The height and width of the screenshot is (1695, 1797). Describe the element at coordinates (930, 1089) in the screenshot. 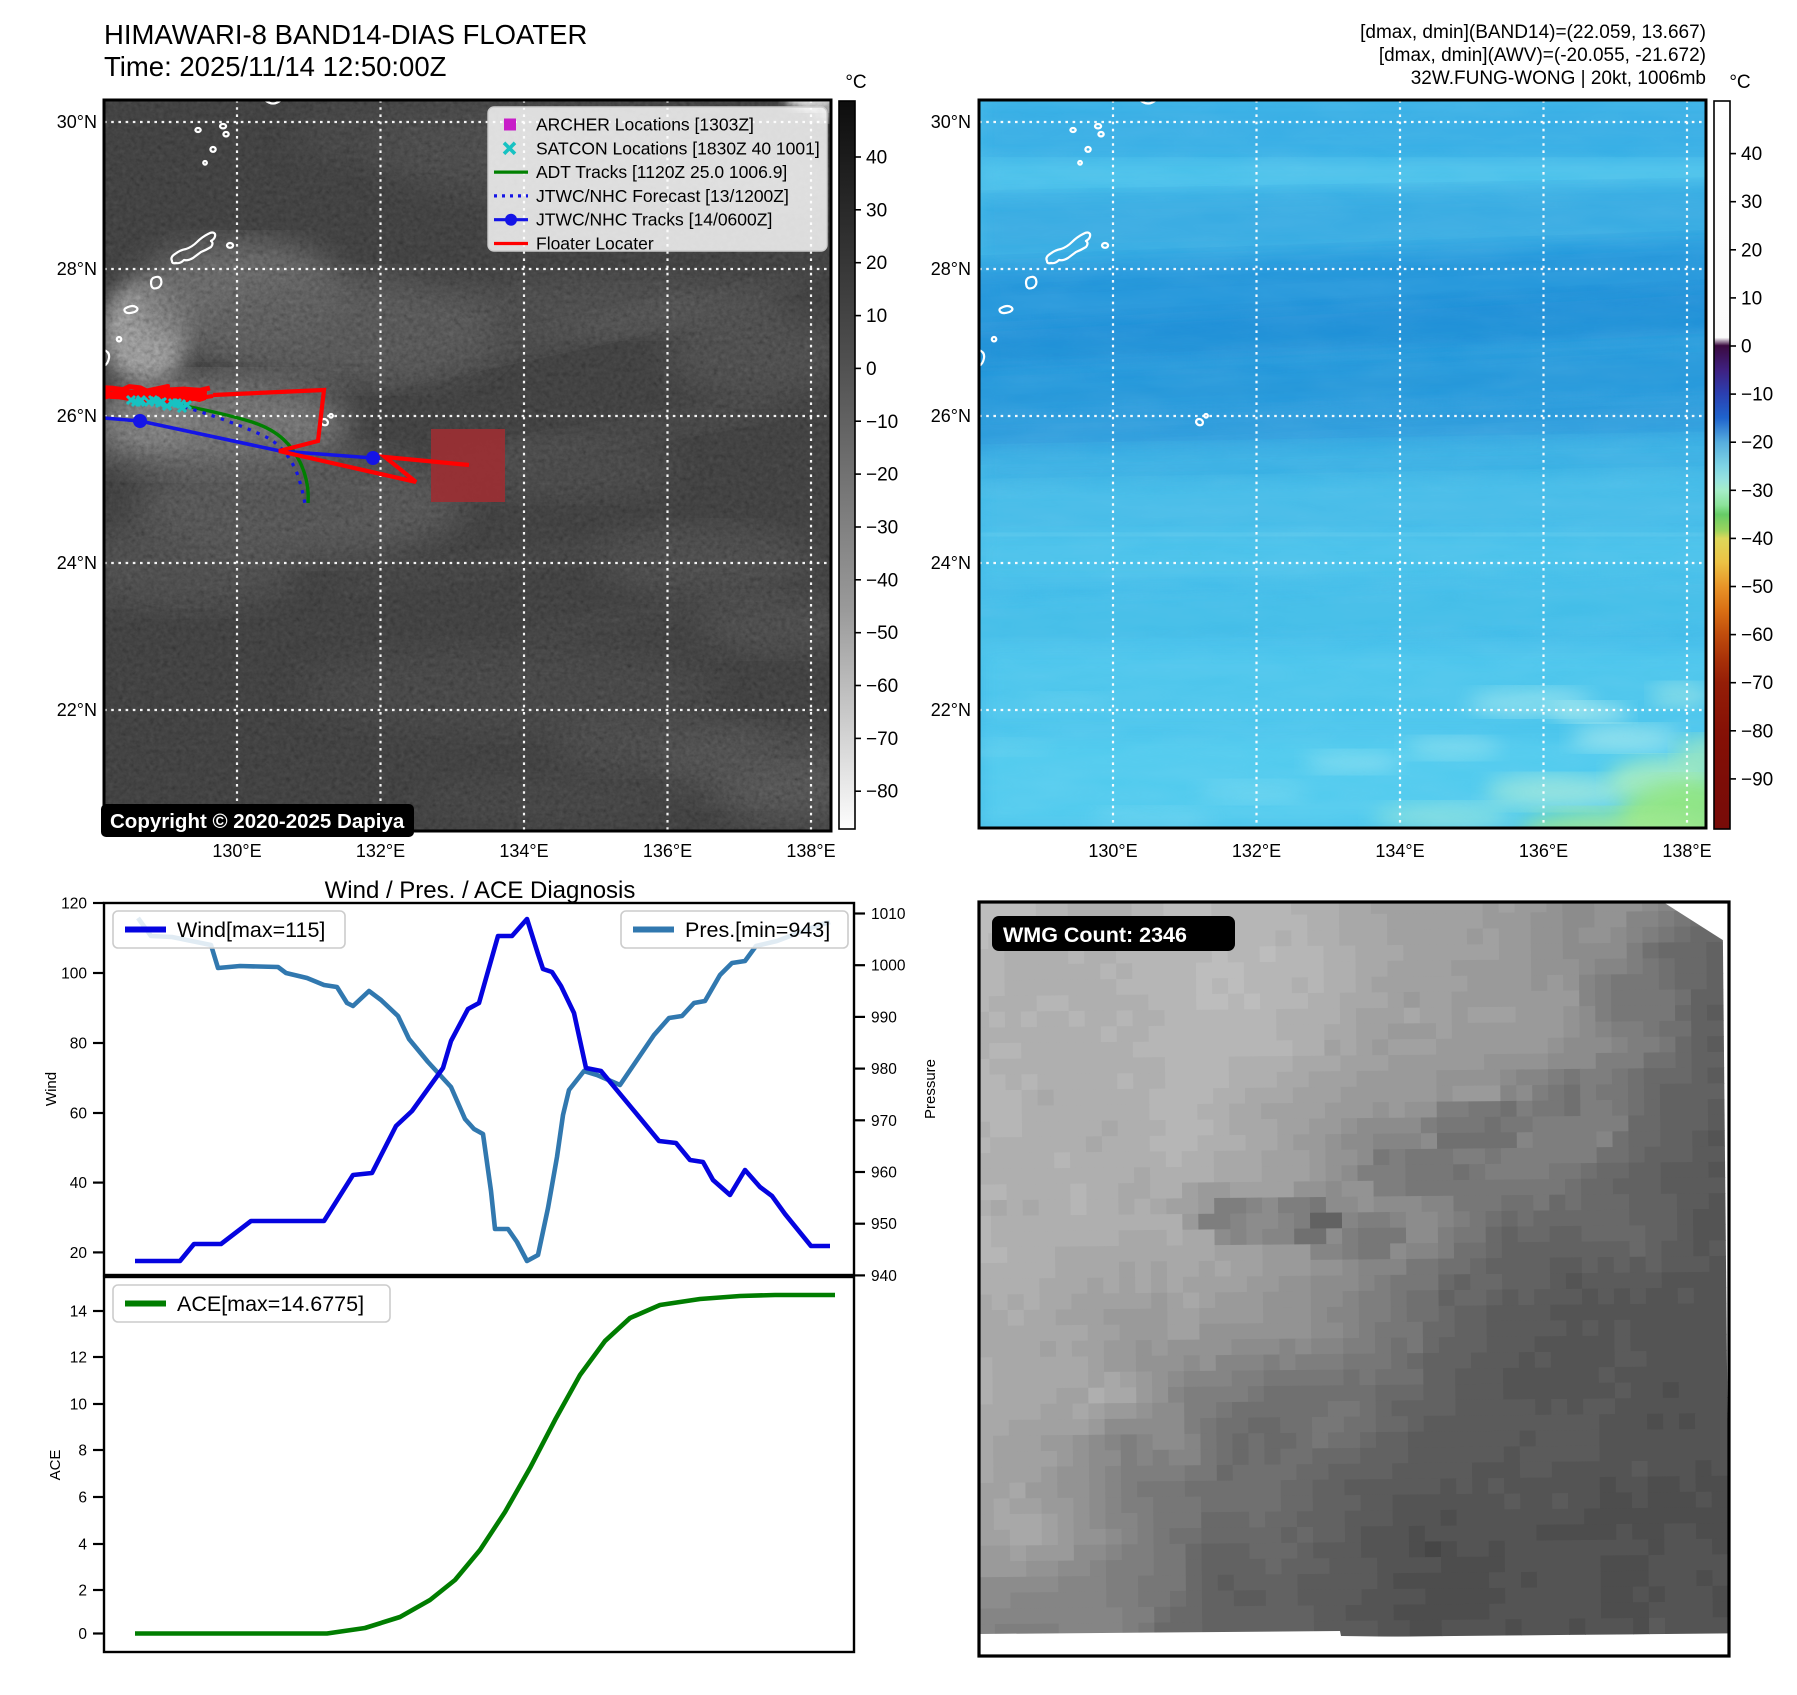

I see `svg-text: Pressure` at that location.